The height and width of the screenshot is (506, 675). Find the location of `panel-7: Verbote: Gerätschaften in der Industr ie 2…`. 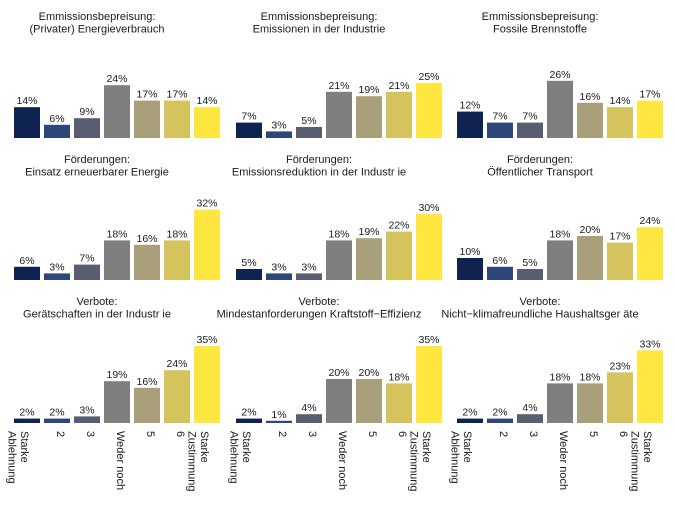

panel-7: Verbote: Gerätschaften in der Industr ie 2… is located at coordinates (113, 394).